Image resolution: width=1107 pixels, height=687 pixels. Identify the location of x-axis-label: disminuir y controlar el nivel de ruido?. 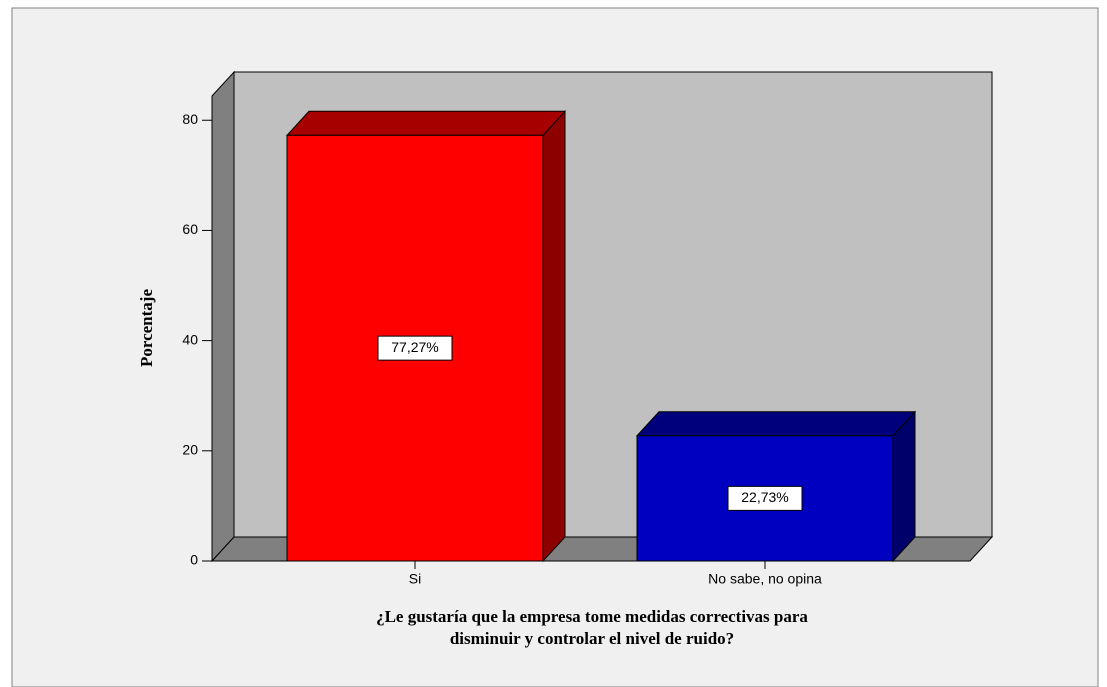
(592, 638).